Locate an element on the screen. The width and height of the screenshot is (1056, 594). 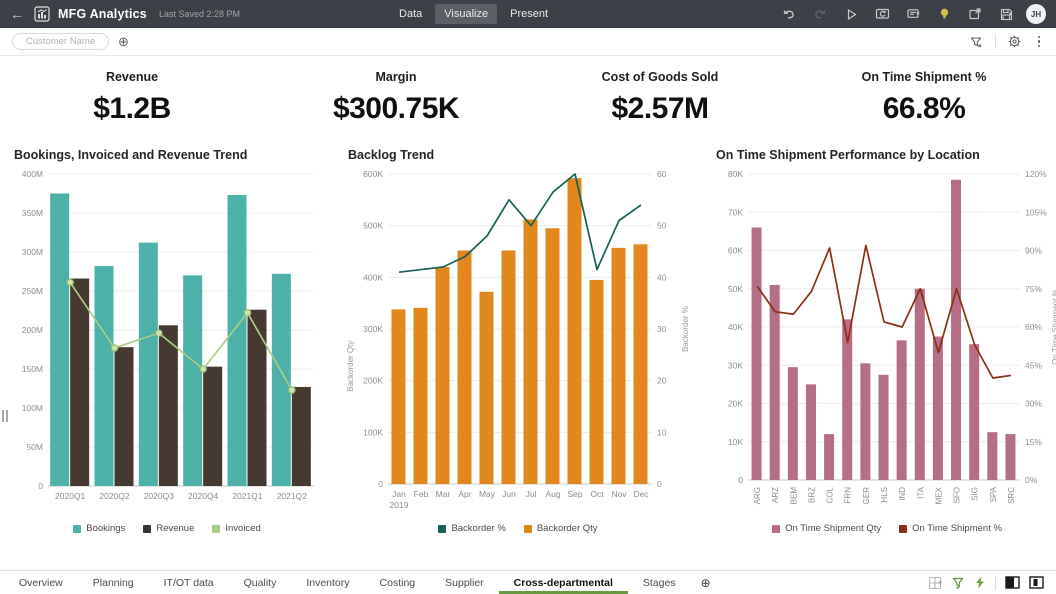
canvas-tab-quality: Quality is located at coordinates (260, 582).